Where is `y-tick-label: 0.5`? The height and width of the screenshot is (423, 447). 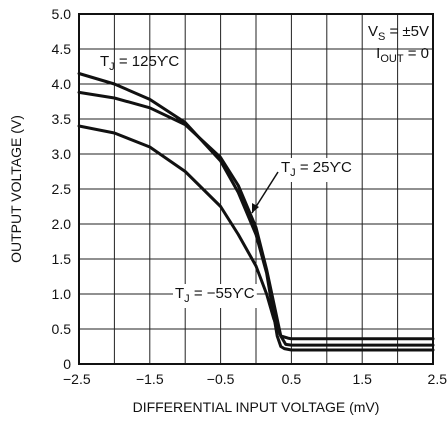
y-tick-label: 0.5 is located at coordinates (62, 329).